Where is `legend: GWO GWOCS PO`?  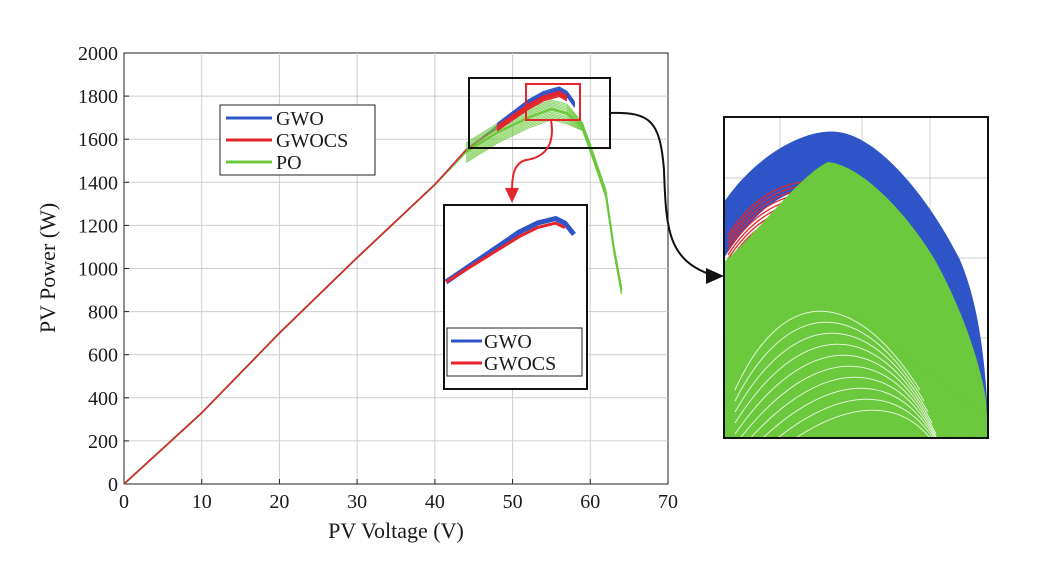
legend: GWO GWOCS PO is located at coordinates (297, 140).